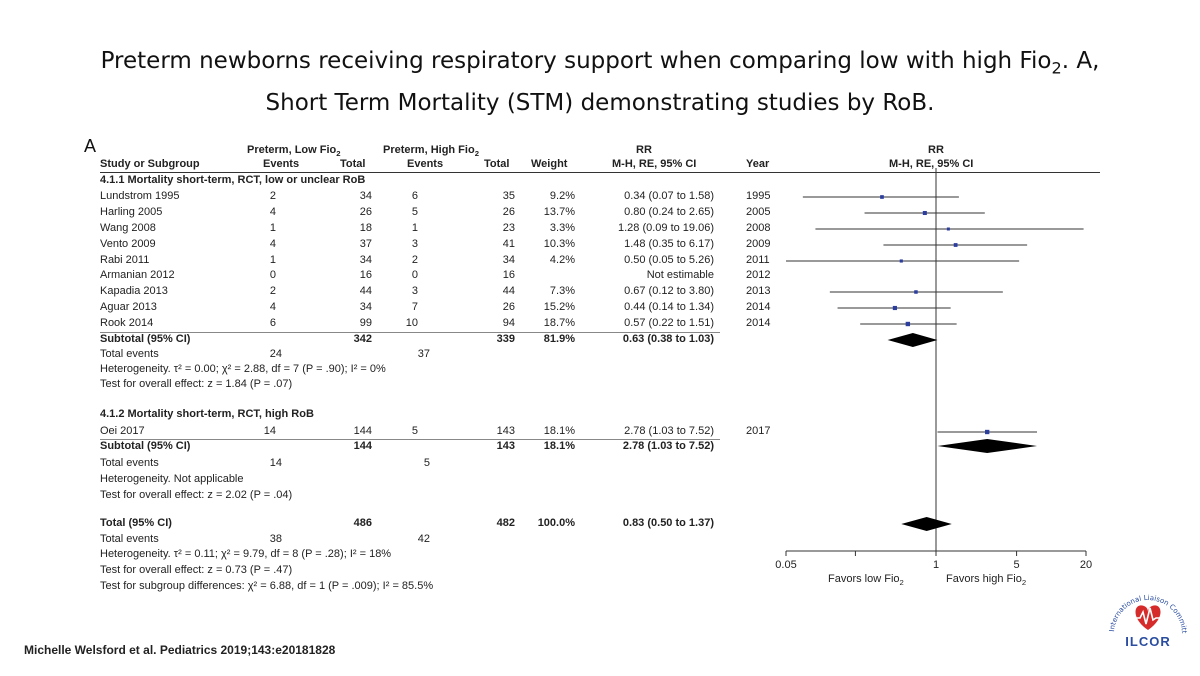 Image resolution: width=1200 pixels, height=676 pixels. Describe the element at coordinates (508, 196) in the screenshot. I see `total-high: 35` at that location.